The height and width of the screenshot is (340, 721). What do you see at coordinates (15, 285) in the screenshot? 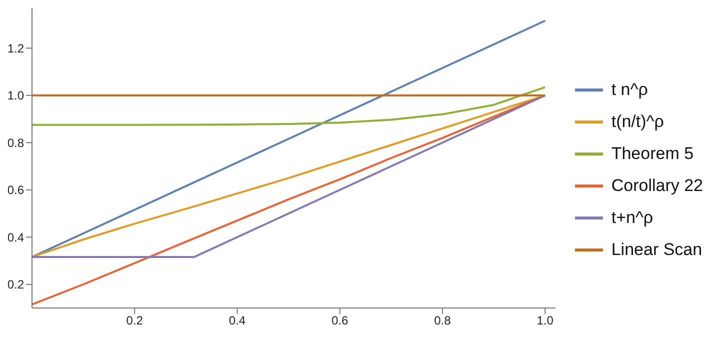
I see `y-tick-label: 0.2` at bounding box center [15, 285].